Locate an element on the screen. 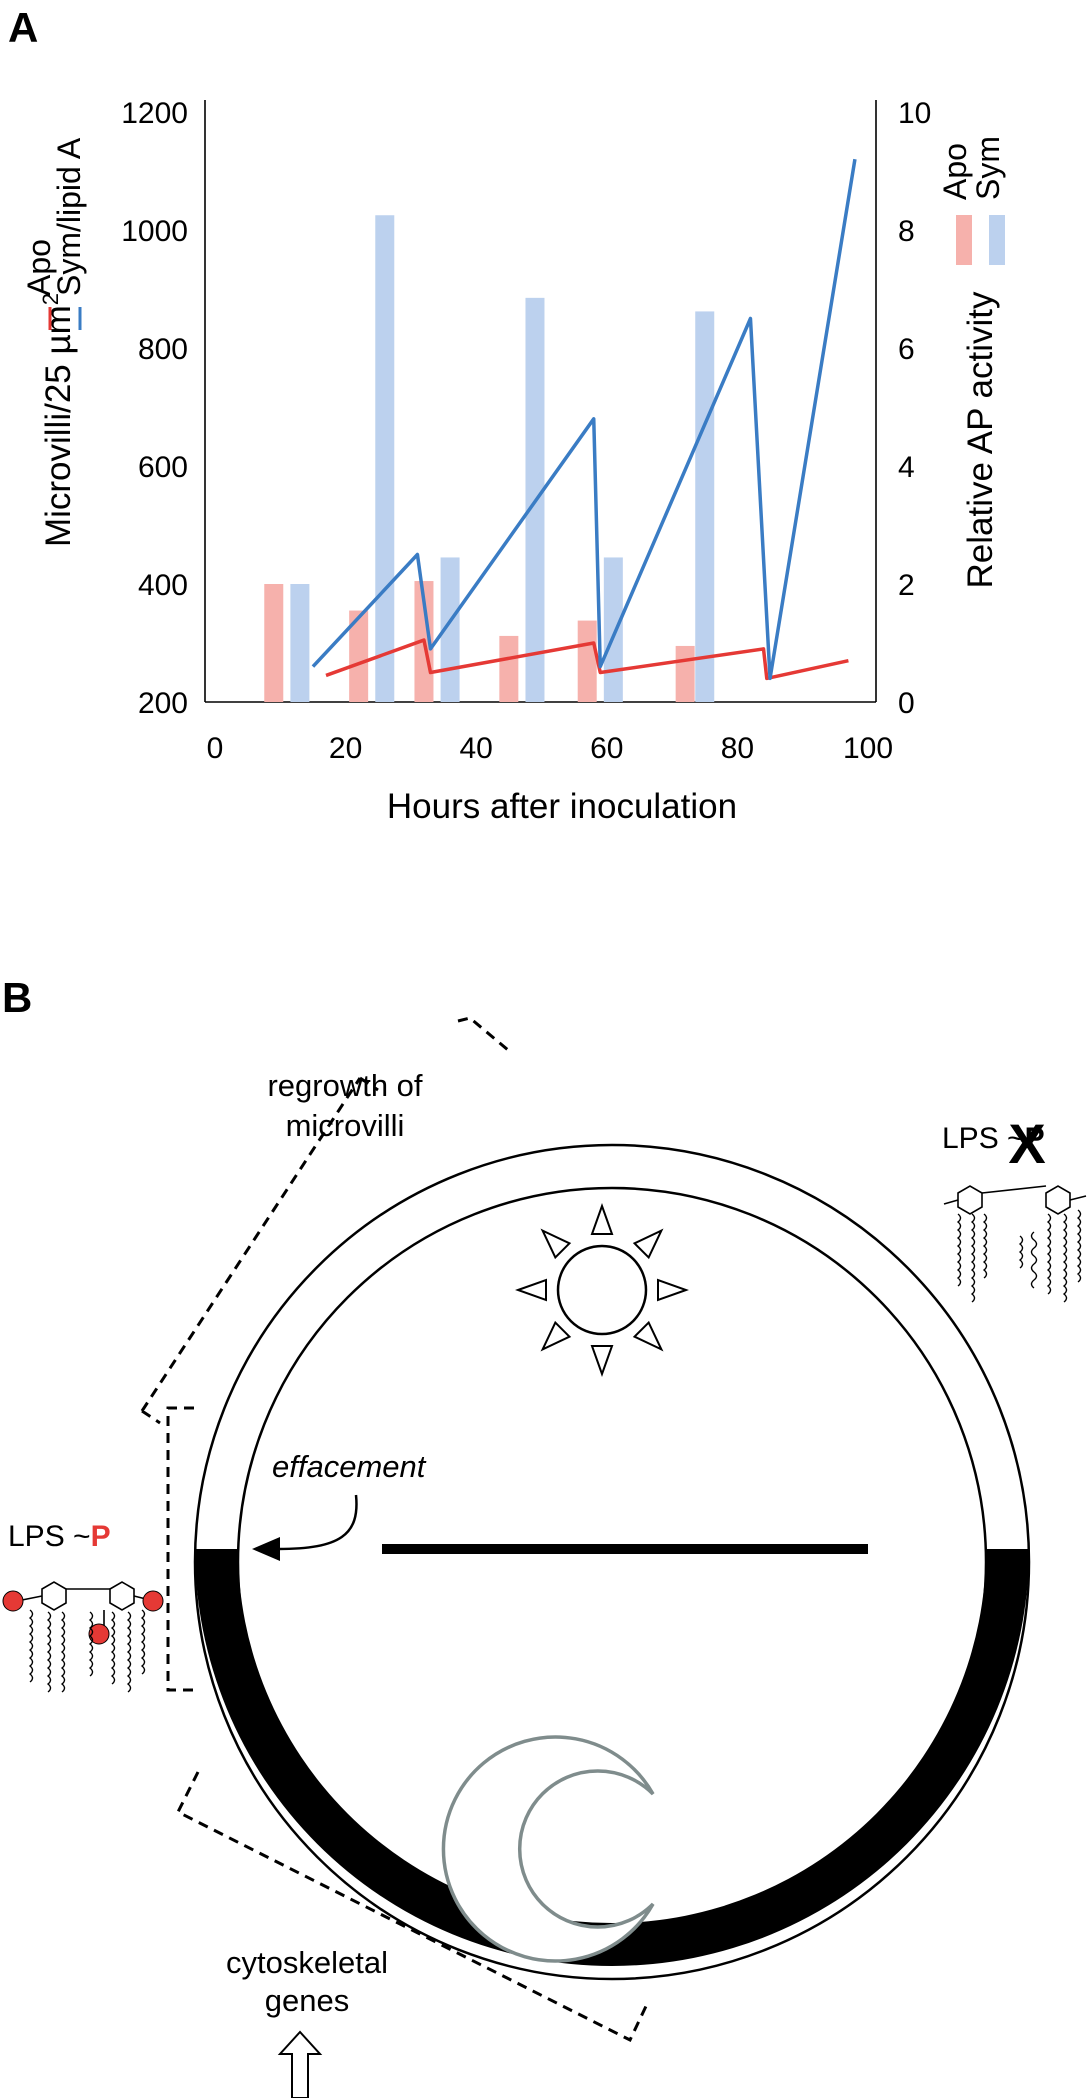  y2-axis-label: Relative AP activity is located at coordinates (980, 439).